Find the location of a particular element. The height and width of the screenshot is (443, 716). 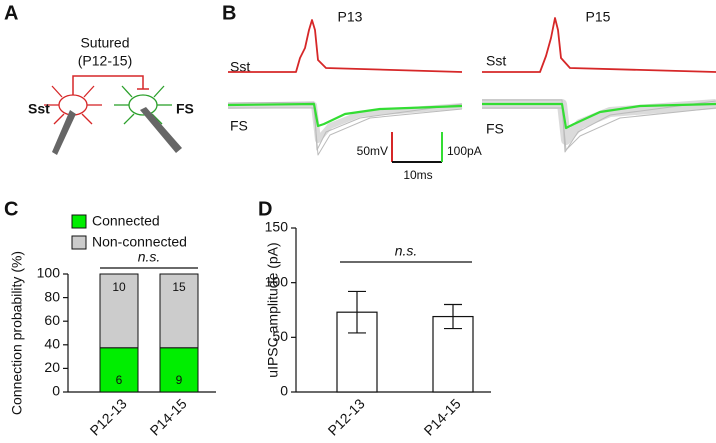

cell-label: FS is located at coordinates (185, 109).